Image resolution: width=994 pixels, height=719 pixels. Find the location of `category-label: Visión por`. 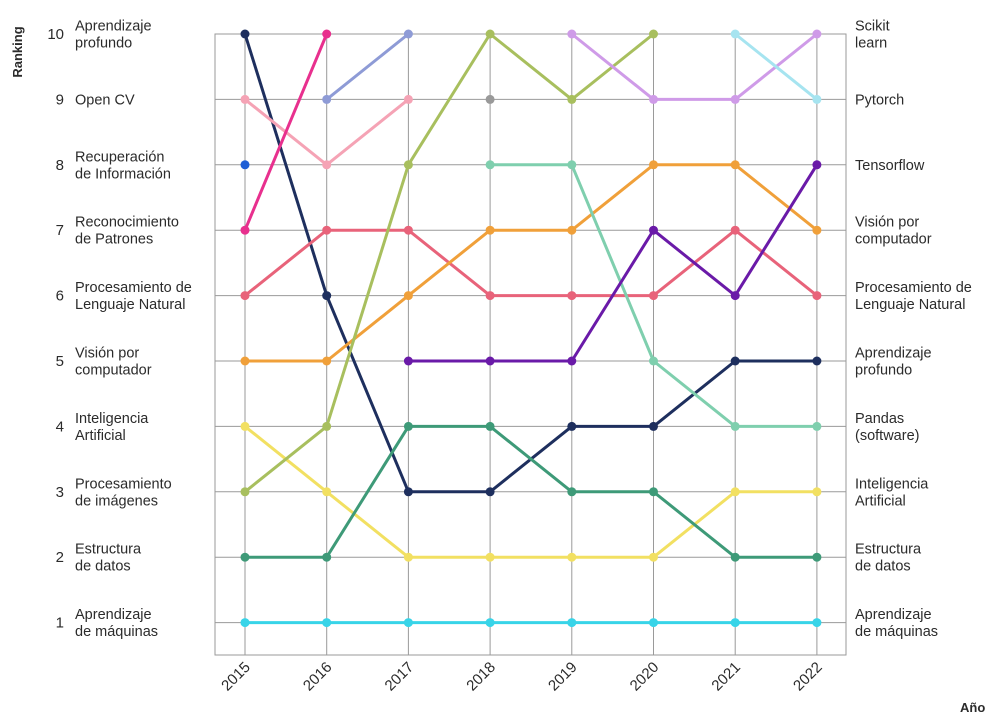

category-label: Visión por is located at coordinates (887, 223).